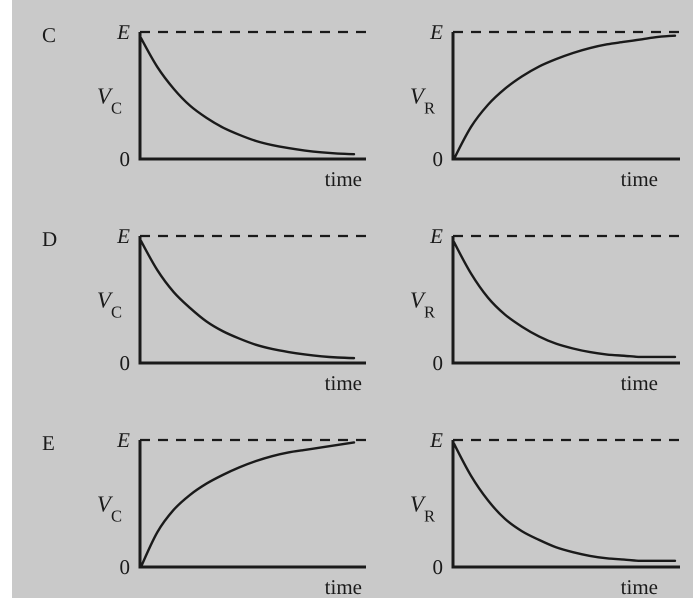 The height and width of the screenshot is (609, 693). What do you see at coordinates (48, 443) in the screenshot?
I see `chart-title: E` at bounding box center [48, 443].